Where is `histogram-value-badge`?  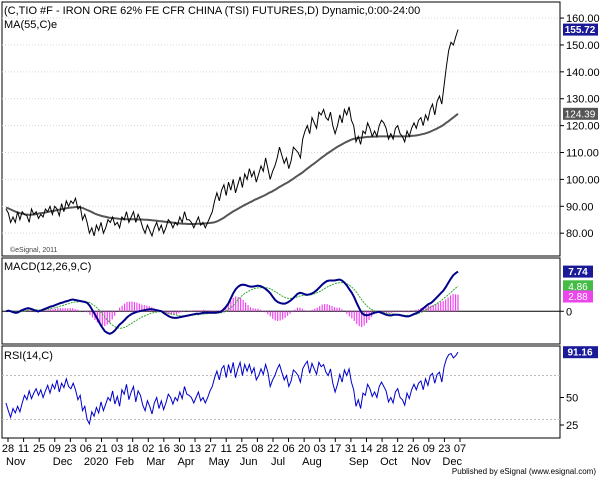 histogram-value-badge is located at coordinates (578, 296).